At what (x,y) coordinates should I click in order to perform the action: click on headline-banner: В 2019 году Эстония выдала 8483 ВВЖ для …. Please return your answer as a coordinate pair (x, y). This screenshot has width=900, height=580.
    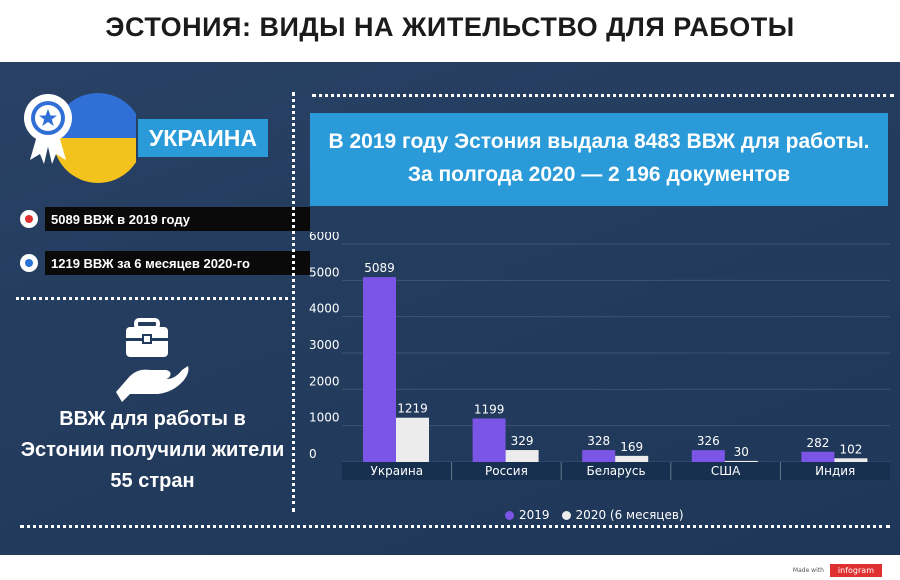
    Looking at the image, I should click on (599, 159).